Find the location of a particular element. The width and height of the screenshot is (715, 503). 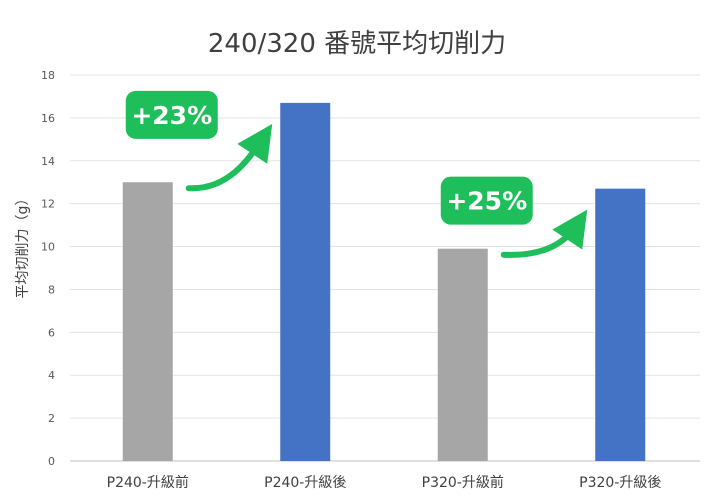

y-tick-label: 2 is located at coordinates (51, 418).